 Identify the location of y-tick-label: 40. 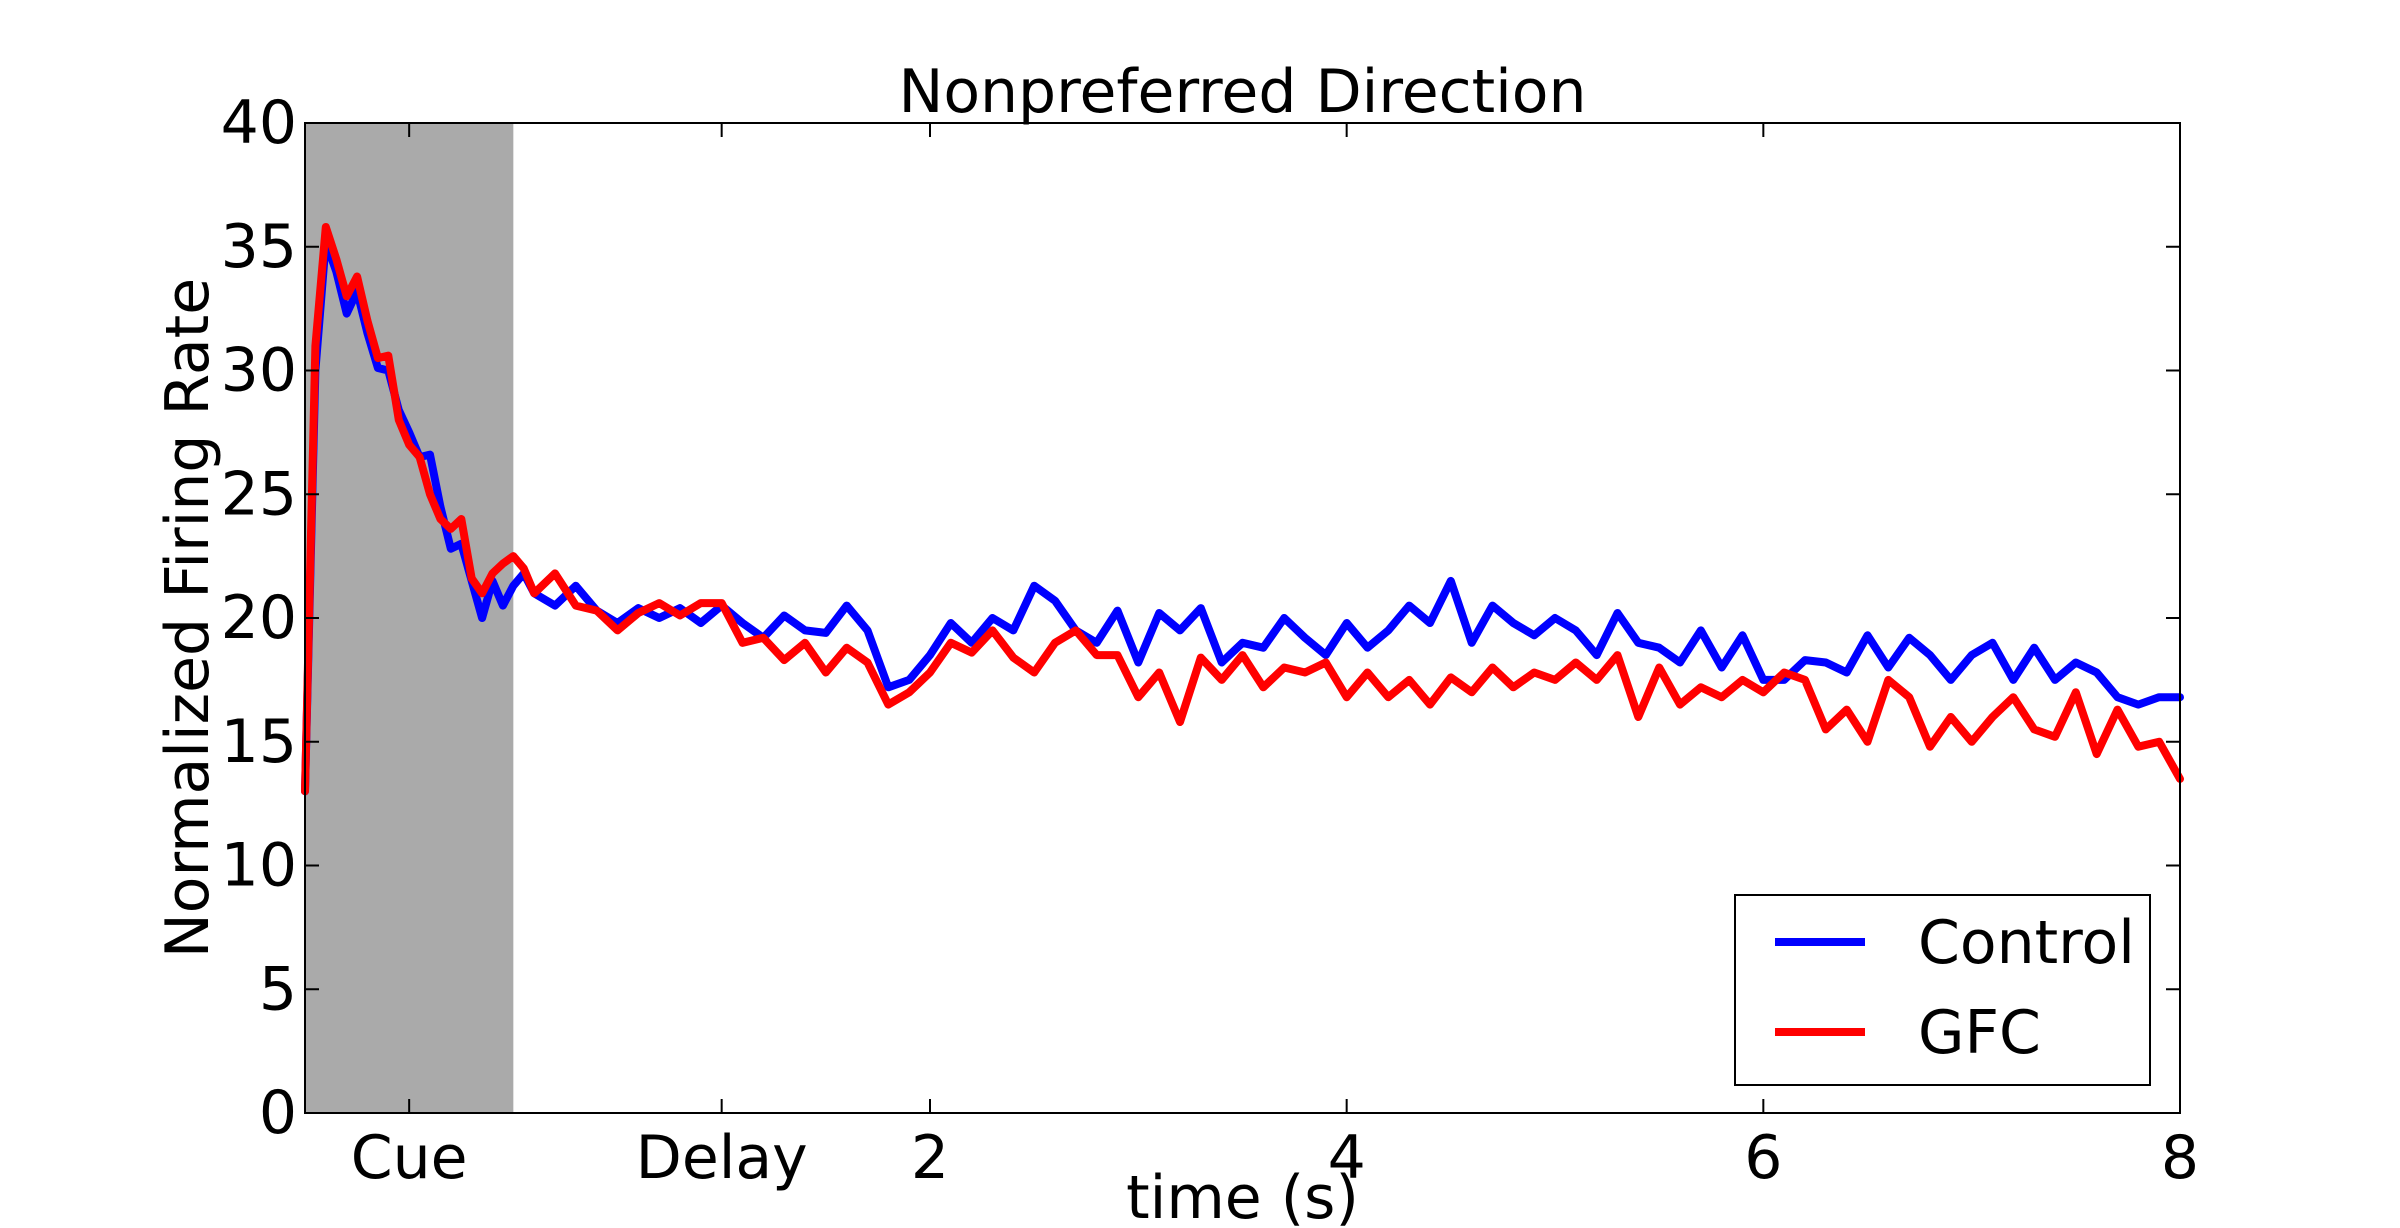
(259, 123).